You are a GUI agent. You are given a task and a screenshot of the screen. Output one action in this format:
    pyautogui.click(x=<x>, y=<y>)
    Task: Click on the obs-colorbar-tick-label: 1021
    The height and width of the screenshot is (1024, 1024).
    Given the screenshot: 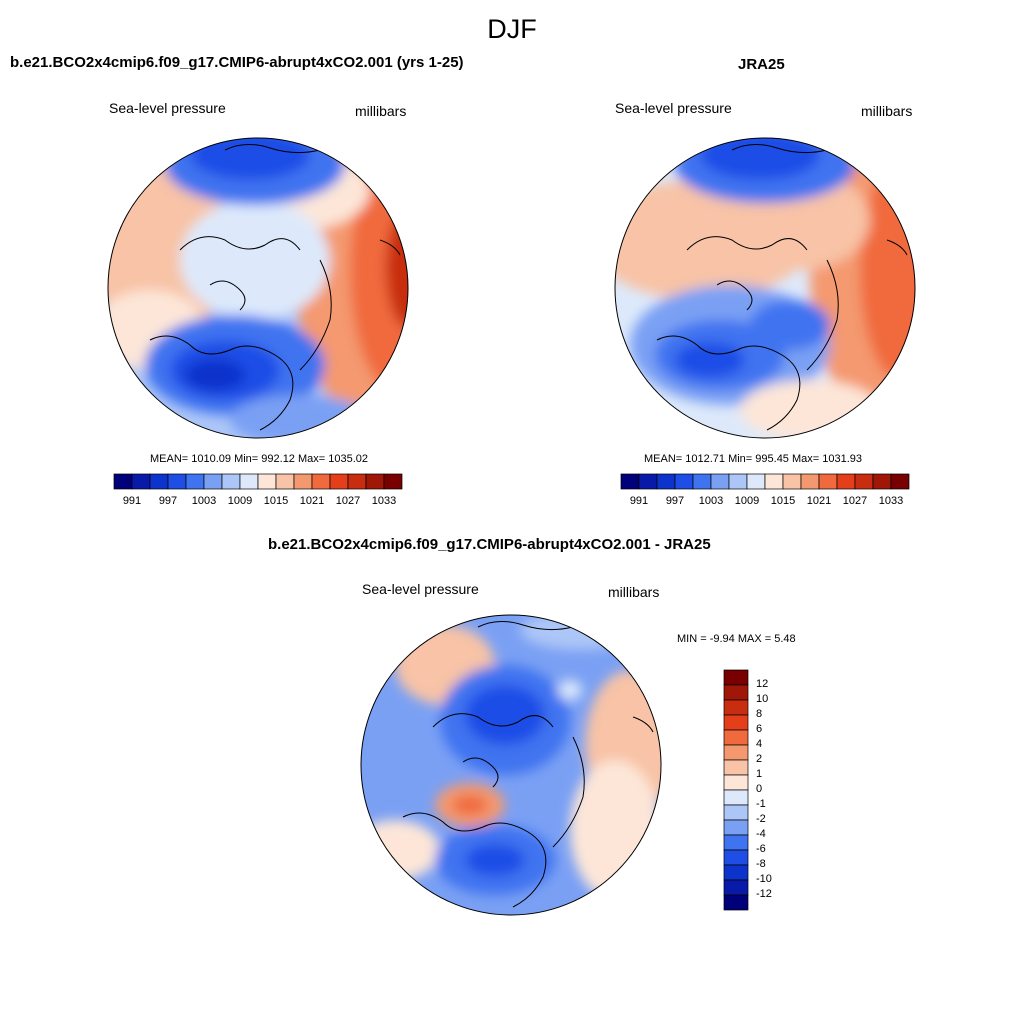 What is the action you would take?
    pyautogui.click(x=819, y=501)
    